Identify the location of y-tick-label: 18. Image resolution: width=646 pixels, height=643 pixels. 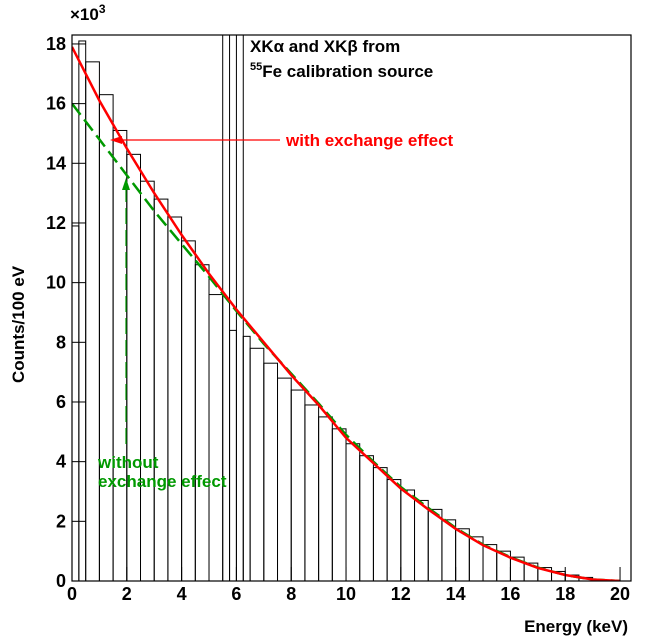
(56, 44).